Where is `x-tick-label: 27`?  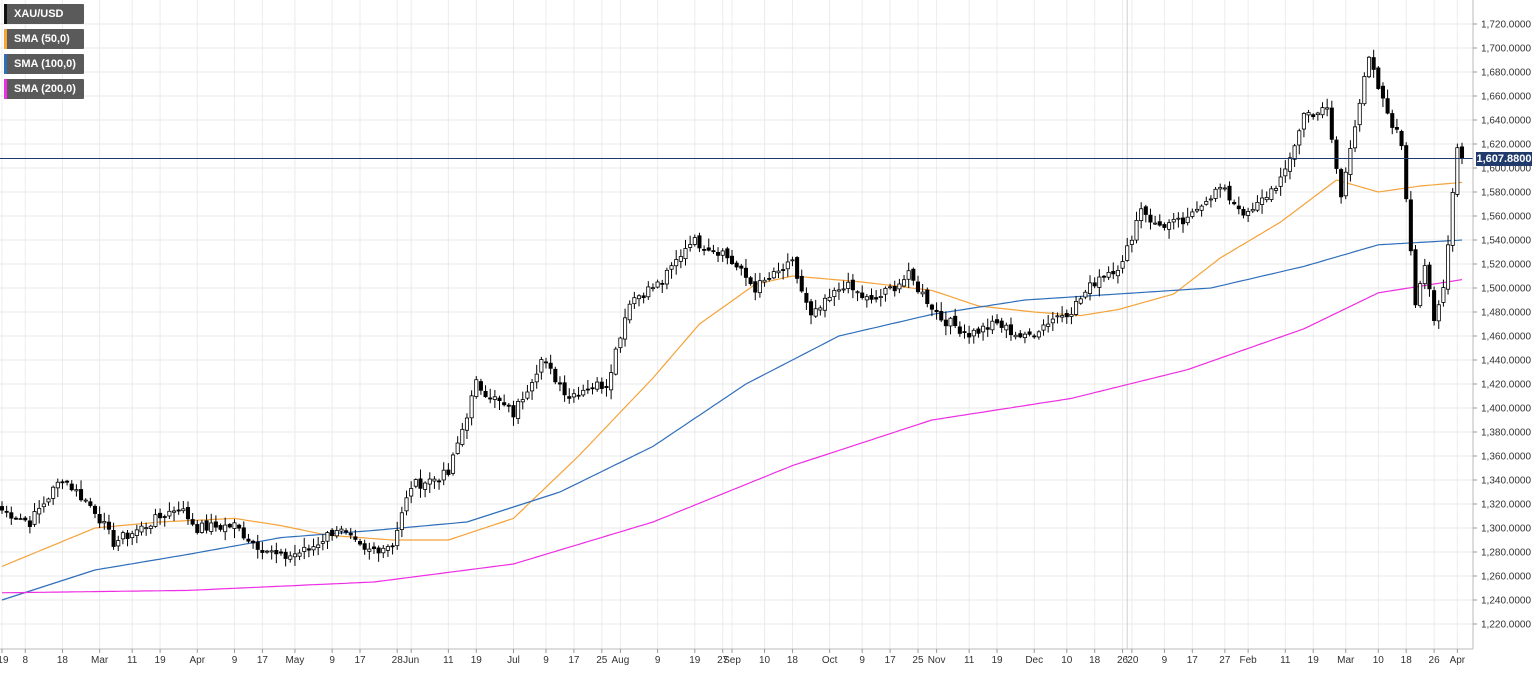
x-tick-label: 27 is located at coordinates (1225, 660).